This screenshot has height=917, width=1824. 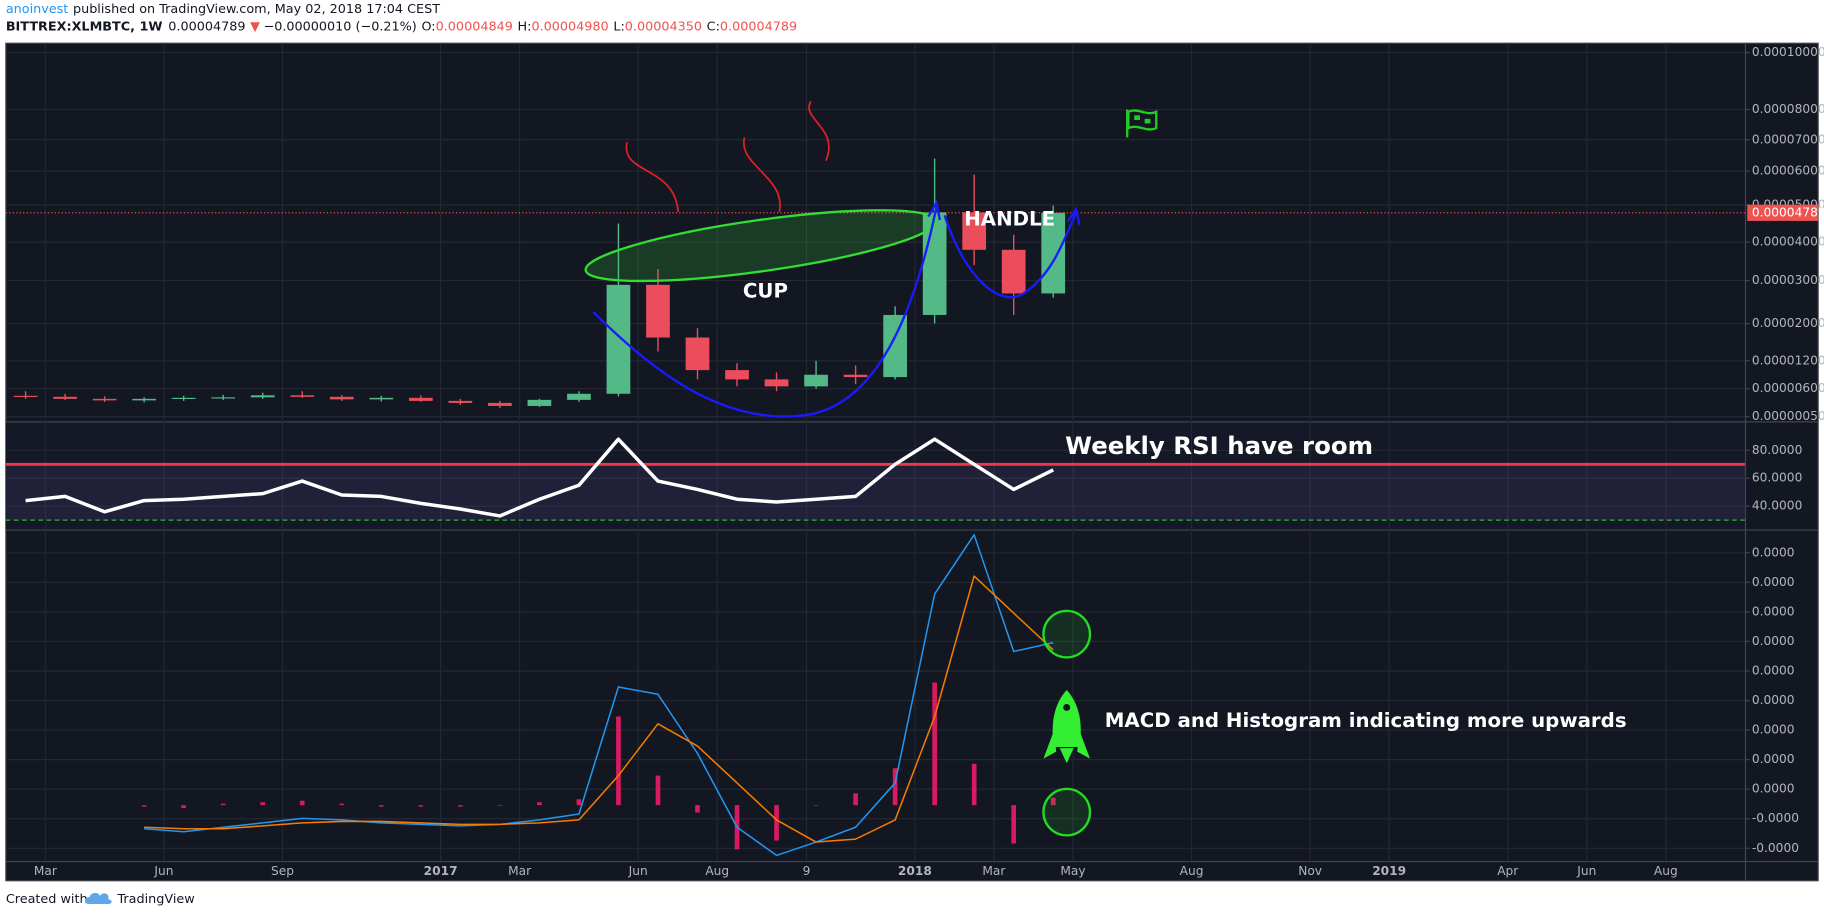 What do you see at coordinates (618, 26) in the screenshot?
I see `low-label: L:` at bounding box center [618, 26].